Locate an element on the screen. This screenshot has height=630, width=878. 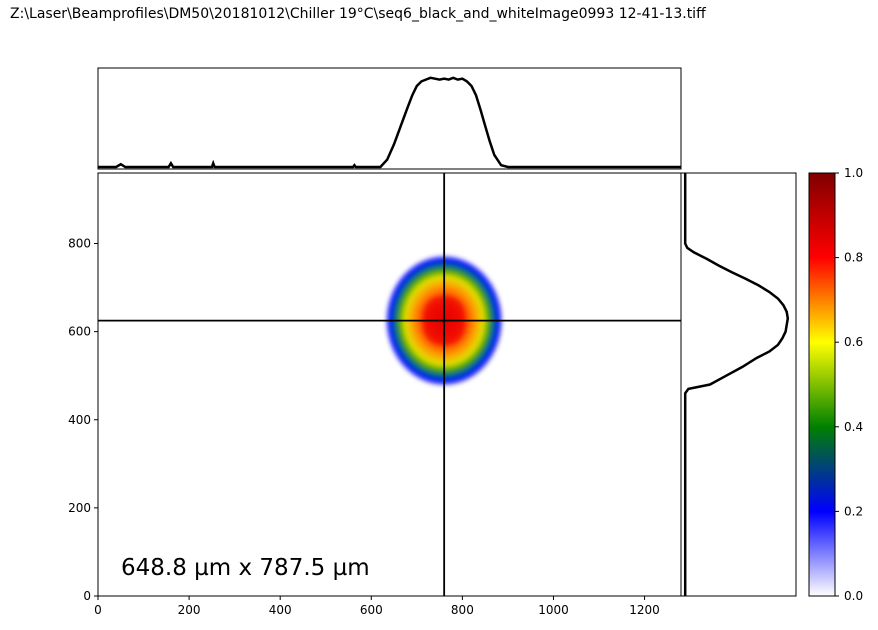
colorbar-ticks: 0.0 0.2 0.4 0.6 0.8 1.0 is located at coordinates (849, 384).